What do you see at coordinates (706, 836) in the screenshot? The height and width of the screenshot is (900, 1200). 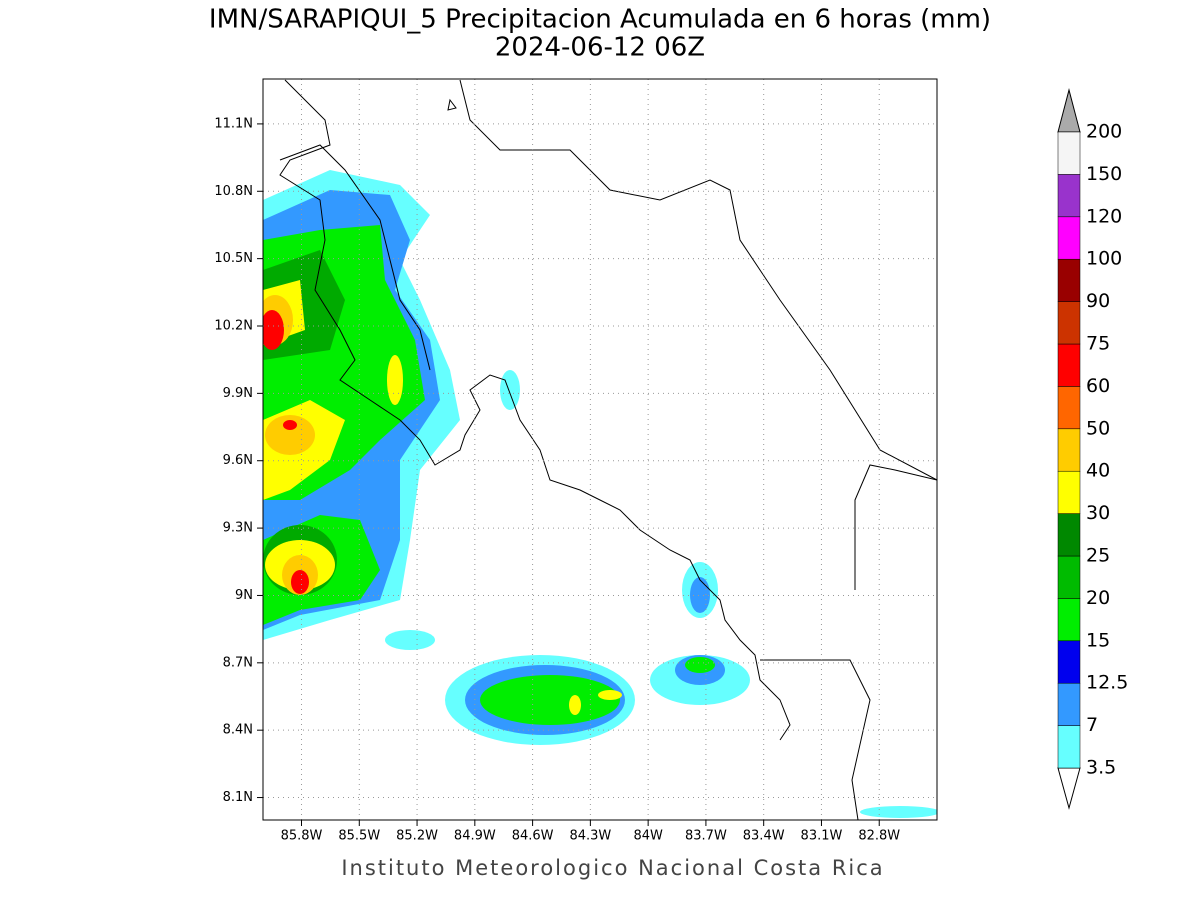 I see `x-tick-label: 83.7W` at bounding box center [706, 836].